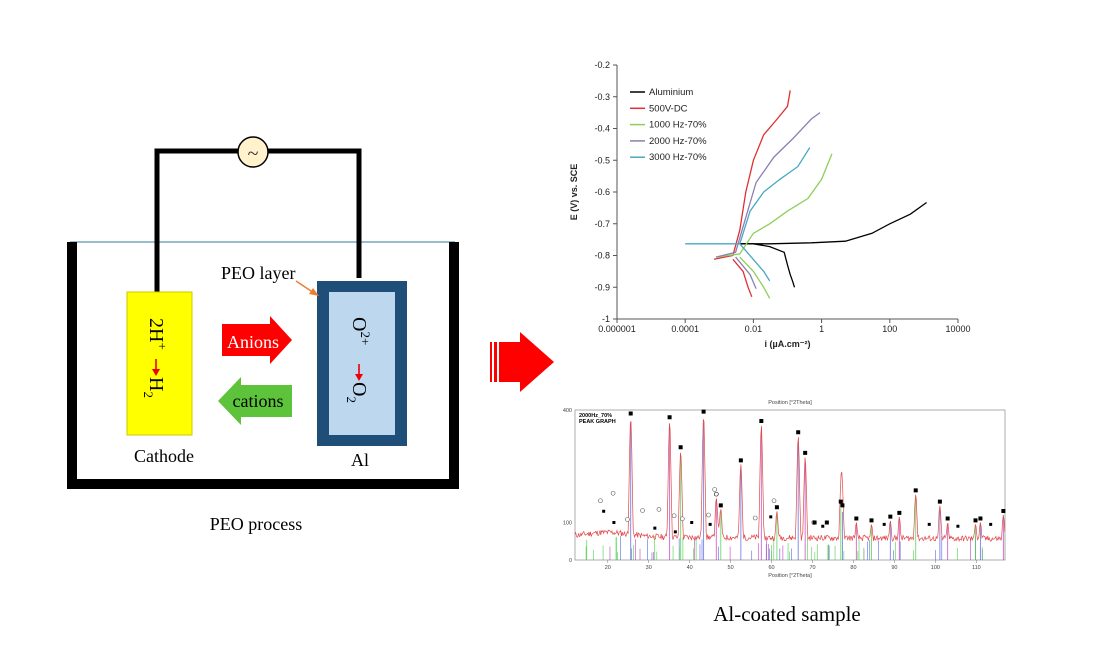 Image resolution: width=1113 pixels, height=651 pixels. Describe the element at coordinates (602, 160) in the screenshot. I see `y-tick-label: -0.5` at that location.